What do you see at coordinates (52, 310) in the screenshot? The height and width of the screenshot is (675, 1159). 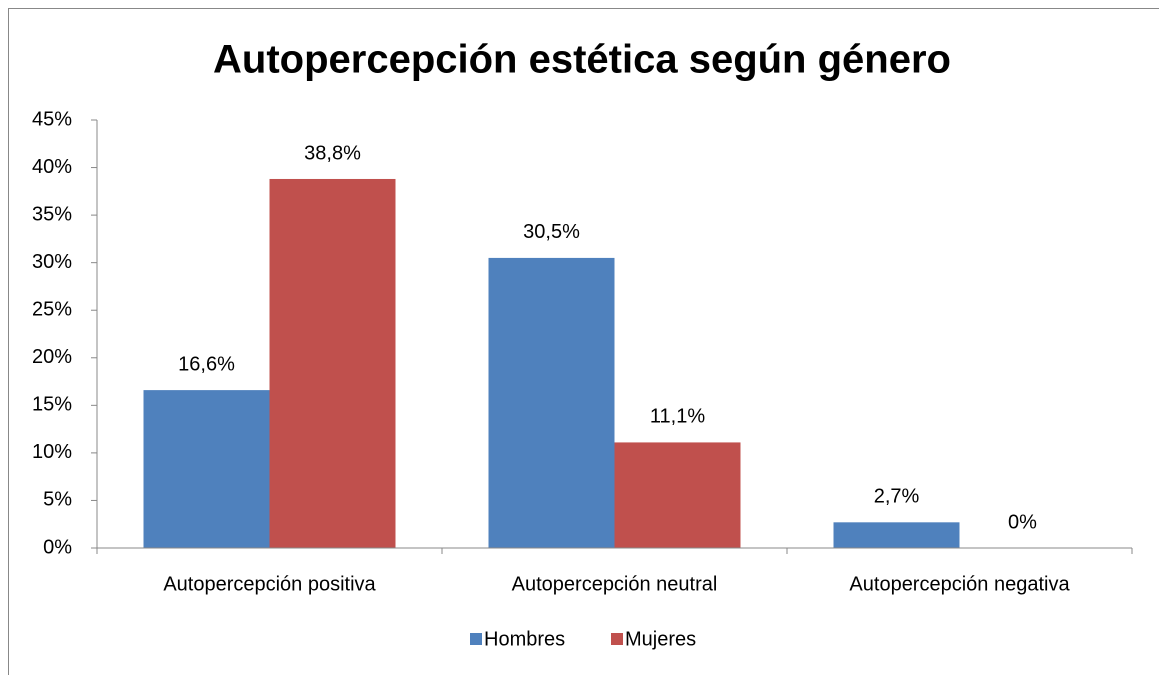 I see `y-tick-label: 25%` at bounding box center [52, 310].